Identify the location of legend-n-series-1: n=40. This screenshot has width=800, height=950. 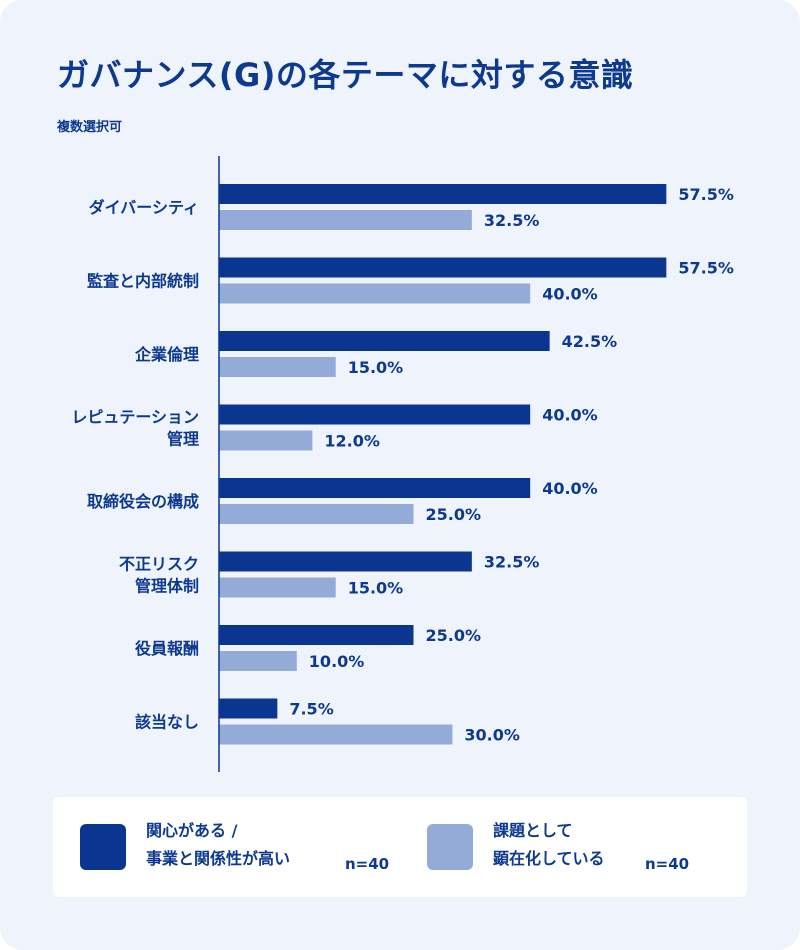
(367, 864).